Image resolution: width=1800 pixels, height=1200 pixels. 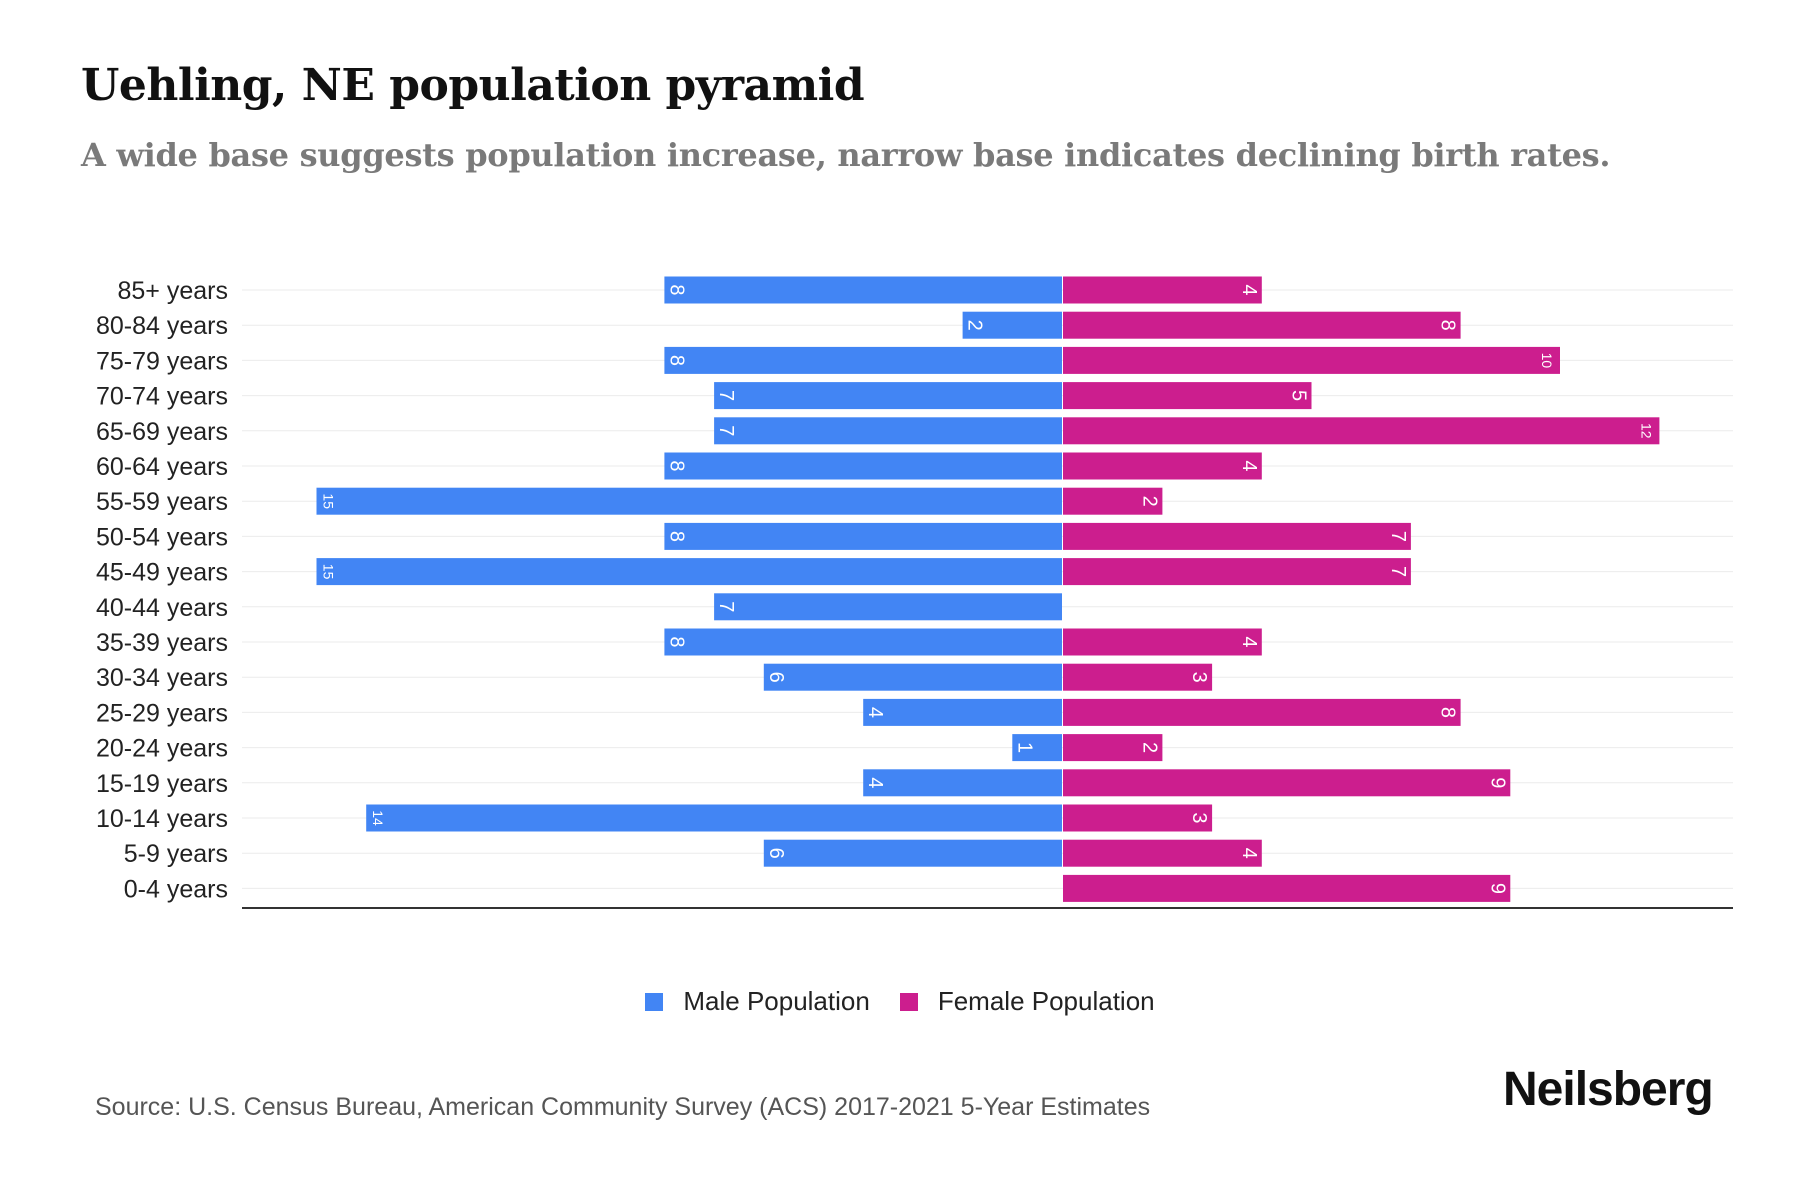 What do you see at coordinates (162, 643) in the screenshot?
I see `y-tick-label: 35-39 years` at bounding box center [162, 643].